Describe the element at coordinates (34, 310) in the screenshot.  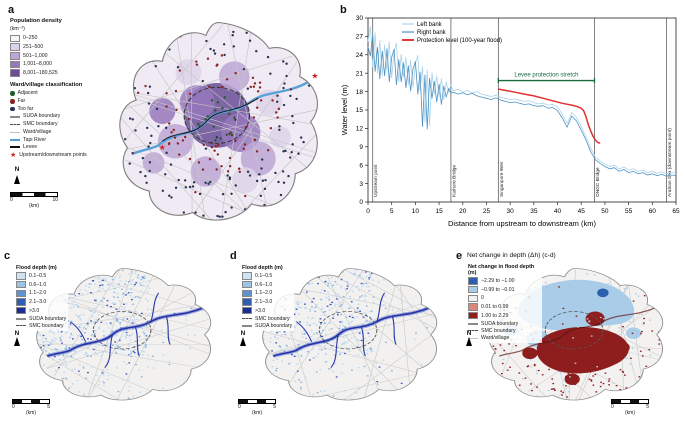
I see `legend-item-label: >3.0` at that location.